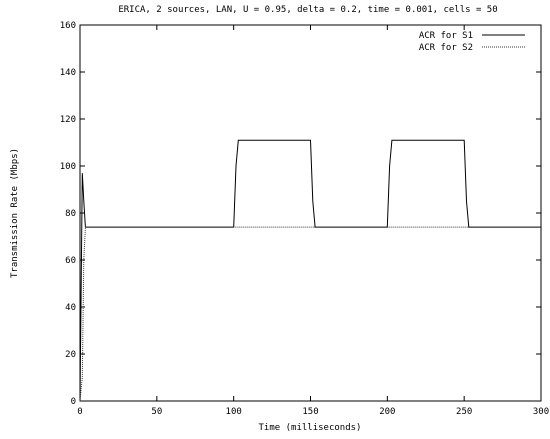 The height and width of the screenshot is (439, 550). What do you see at coordinates (234, 412) in the screenshot?
I see `x-tick-label: 100` at bounding box center [234, 412].